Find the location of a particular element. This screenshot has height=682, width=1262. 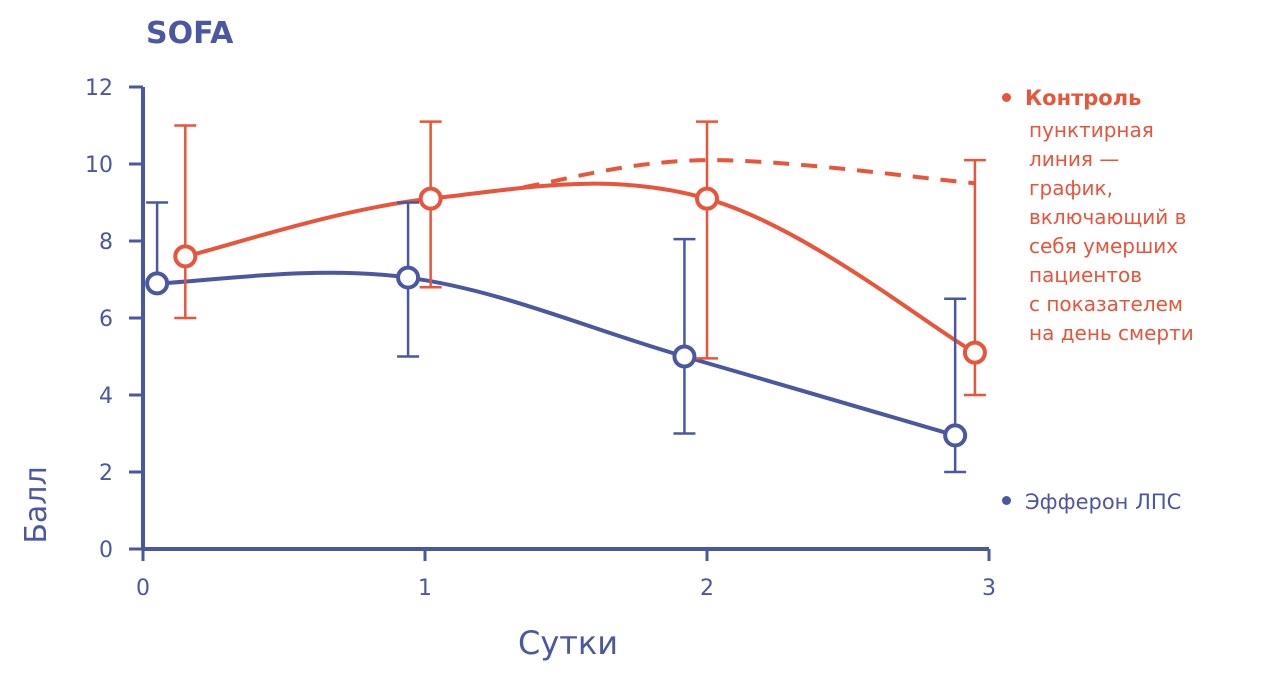

y-axis-label: Балл is located at coordinates (36, 504).